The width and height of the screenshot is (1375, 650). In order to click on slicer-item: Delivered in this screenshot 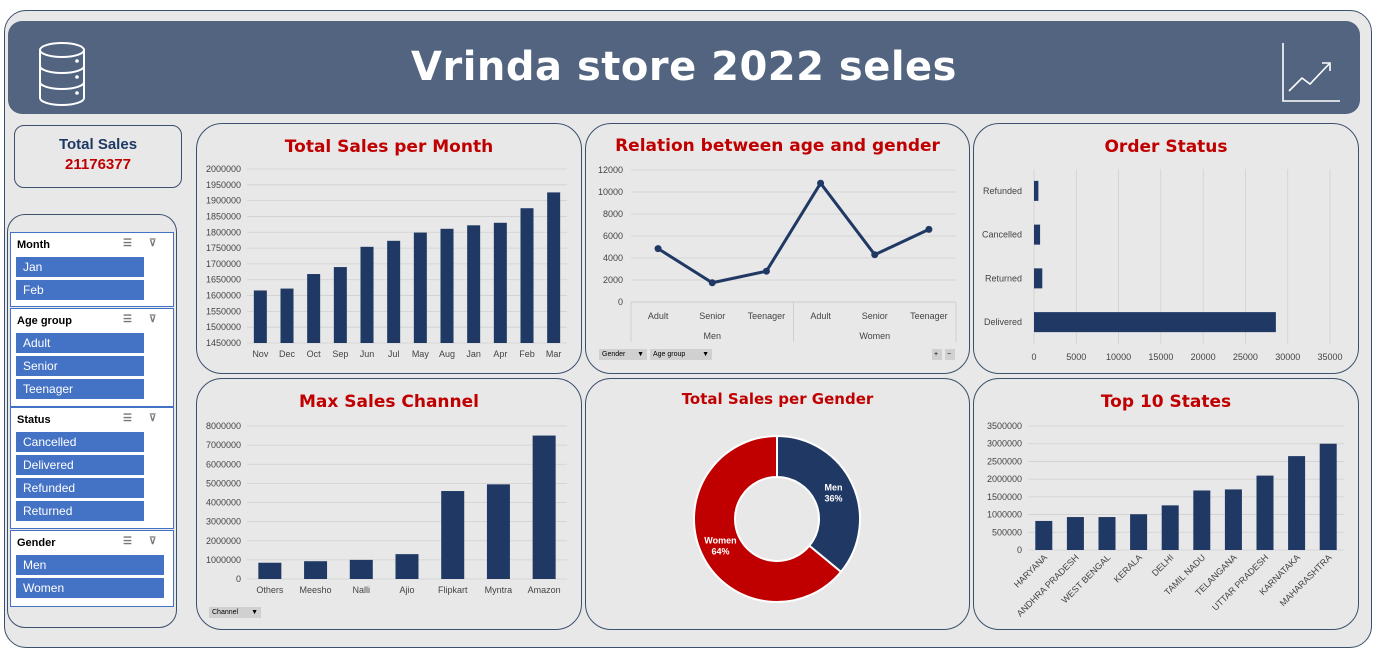, I will do `click(80, 465)`.